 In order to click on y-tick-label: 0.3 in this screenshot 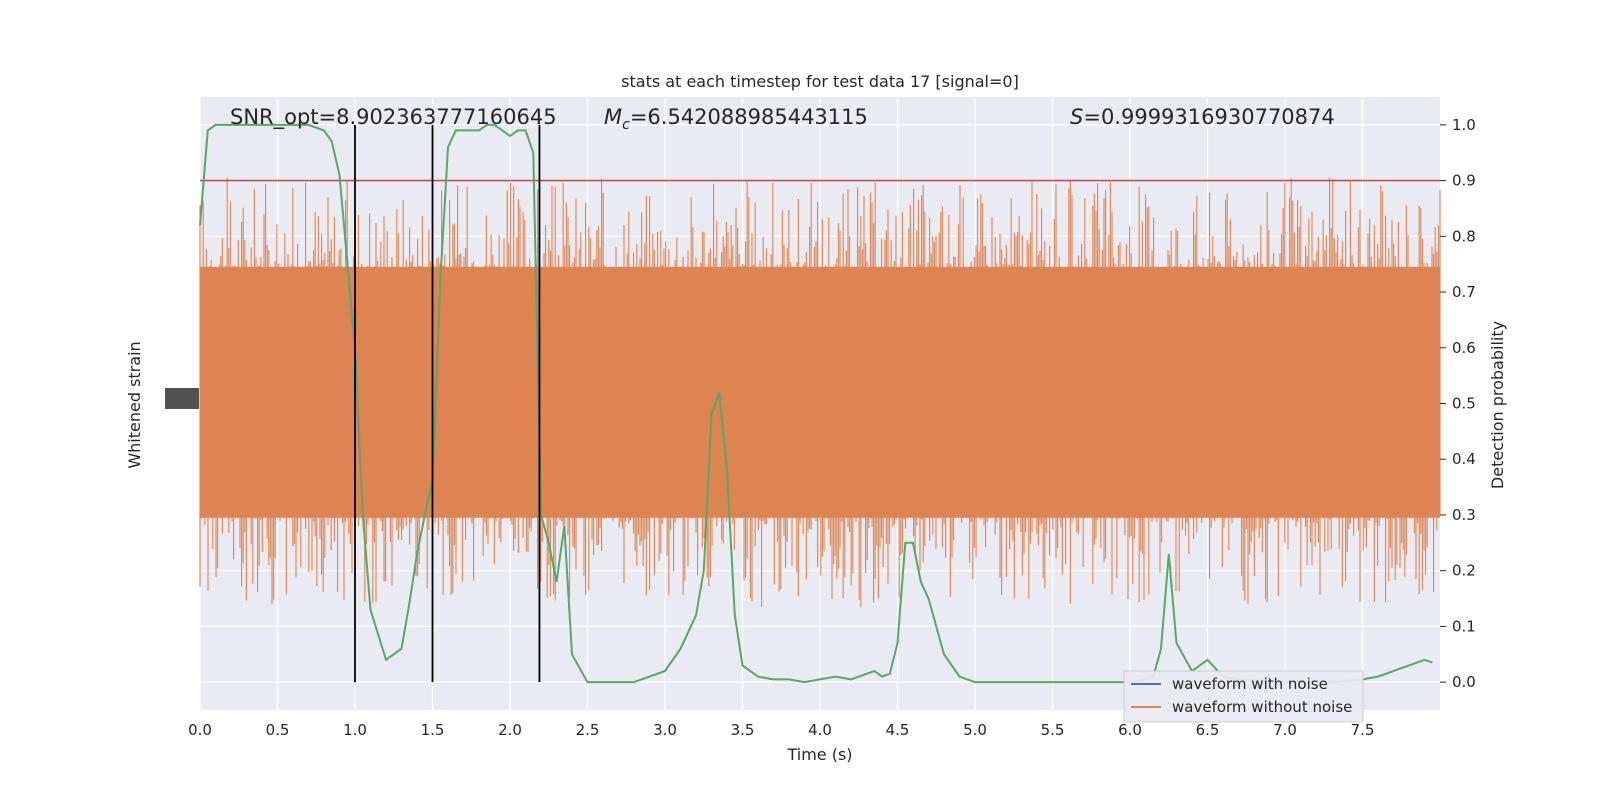, I will do `click(1464, 515)`.